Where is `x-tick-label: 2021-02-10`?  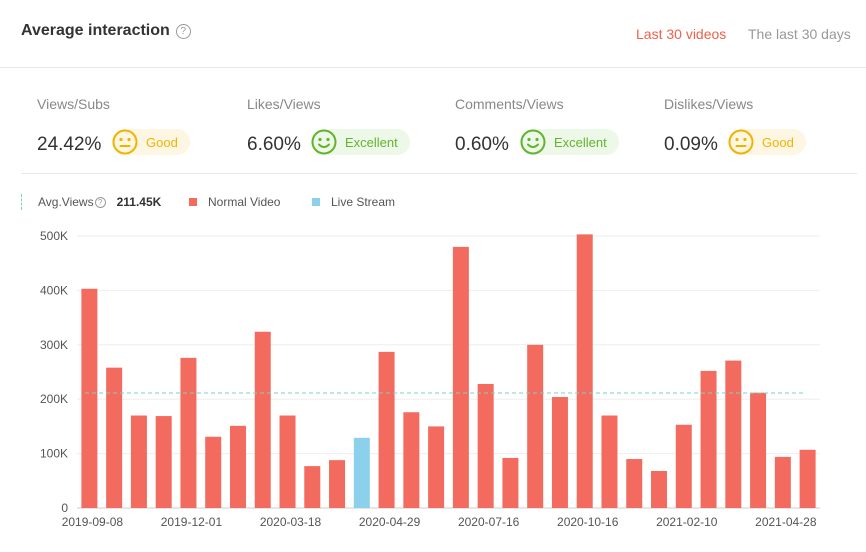 x-tick-label: 2021-02-10 is located at coordinates (687, 522).